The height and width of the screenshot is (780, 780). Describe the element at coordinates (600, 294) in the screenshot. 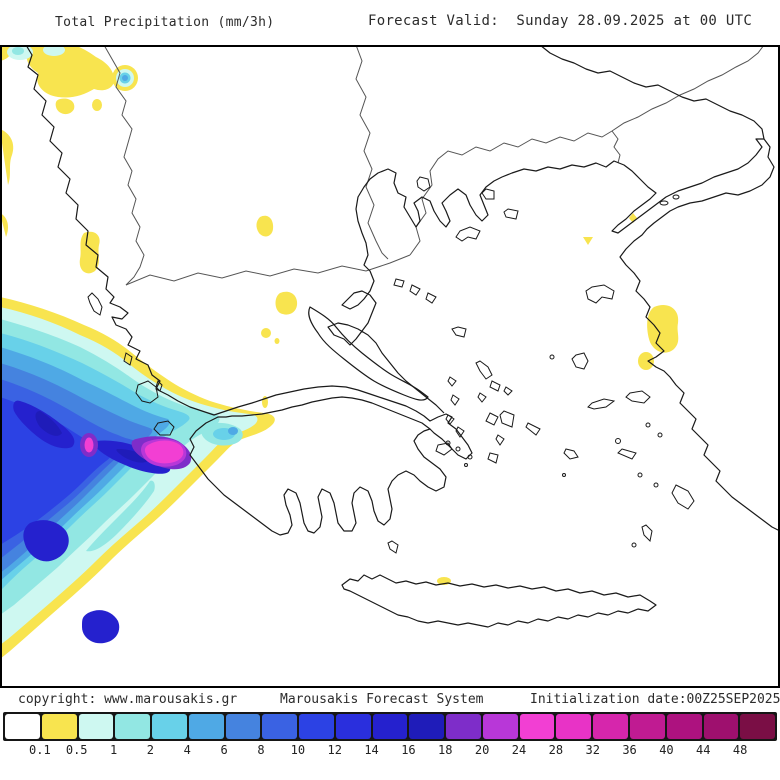

I see `island-lesbos` at that location.